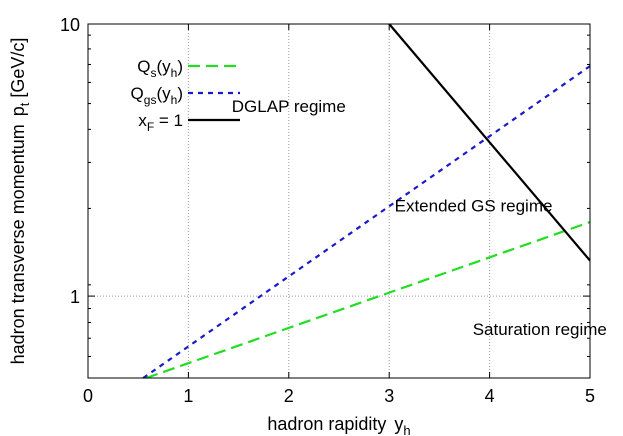 This screenshot has height=436, width=623. What do you see at coordinates (188, 396) in the screenshot?
I see `x-tick-label: 1` at bounding box center [188, 396].